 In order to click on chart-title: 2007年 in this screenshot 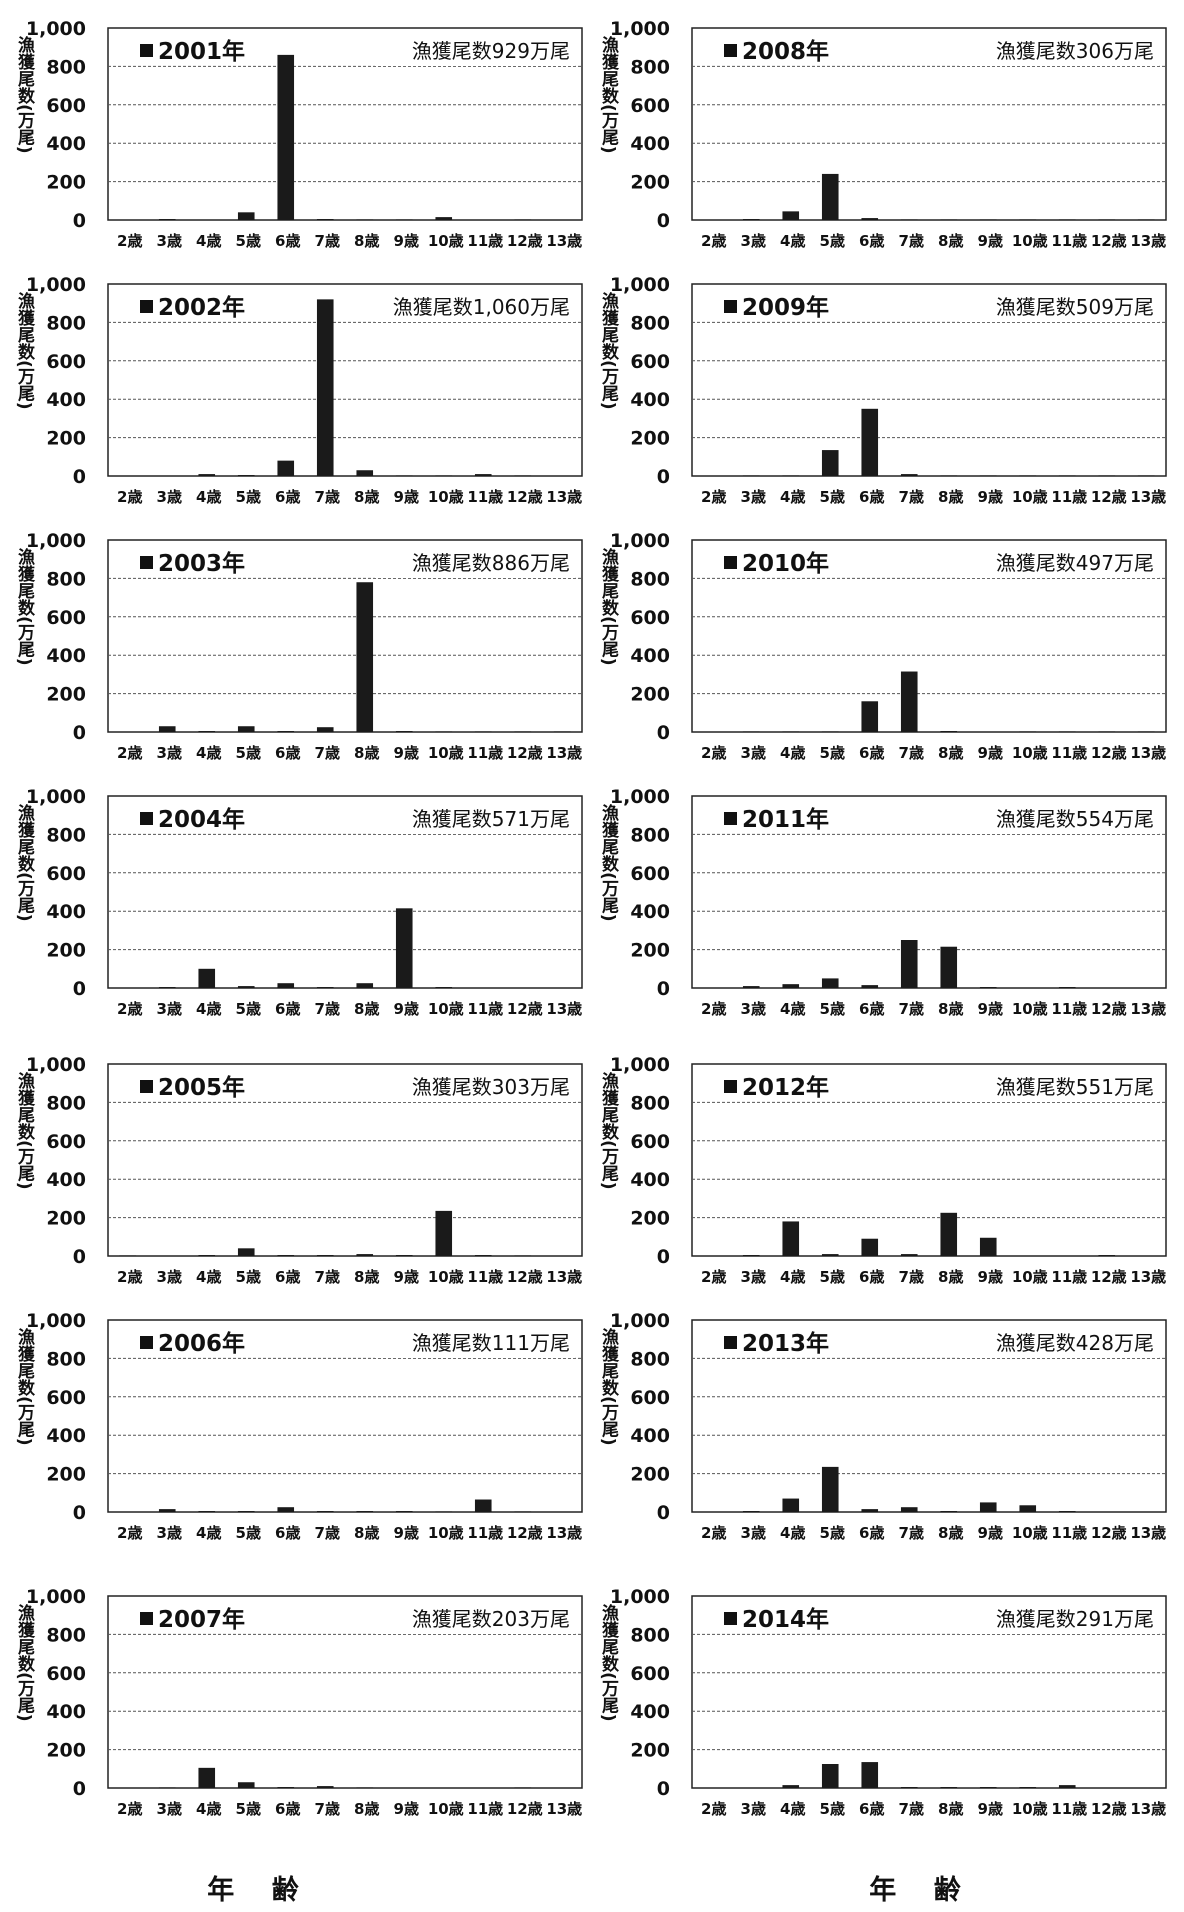, I will do `click(201, 1619)`.